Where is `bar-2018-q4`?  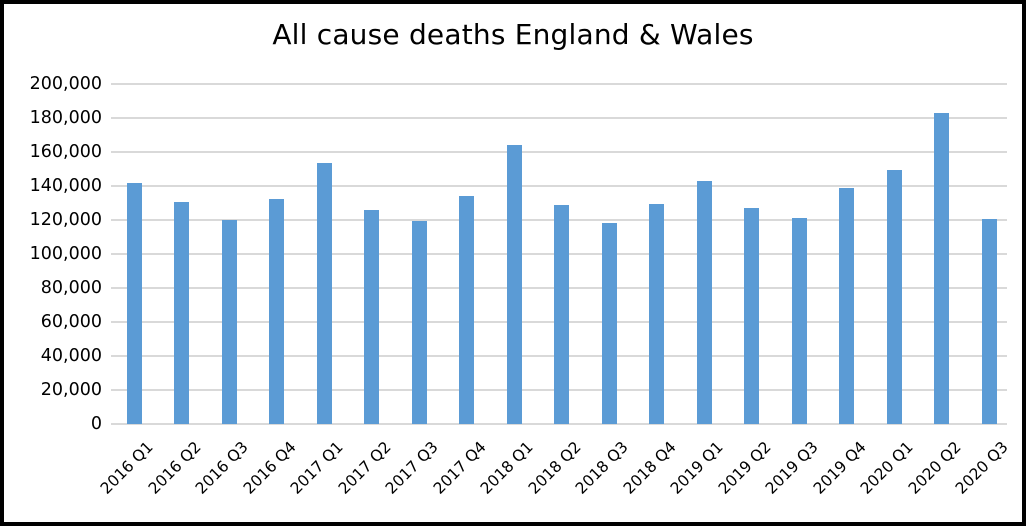
bar-2018-q4 is located at coordinates (656, 313).